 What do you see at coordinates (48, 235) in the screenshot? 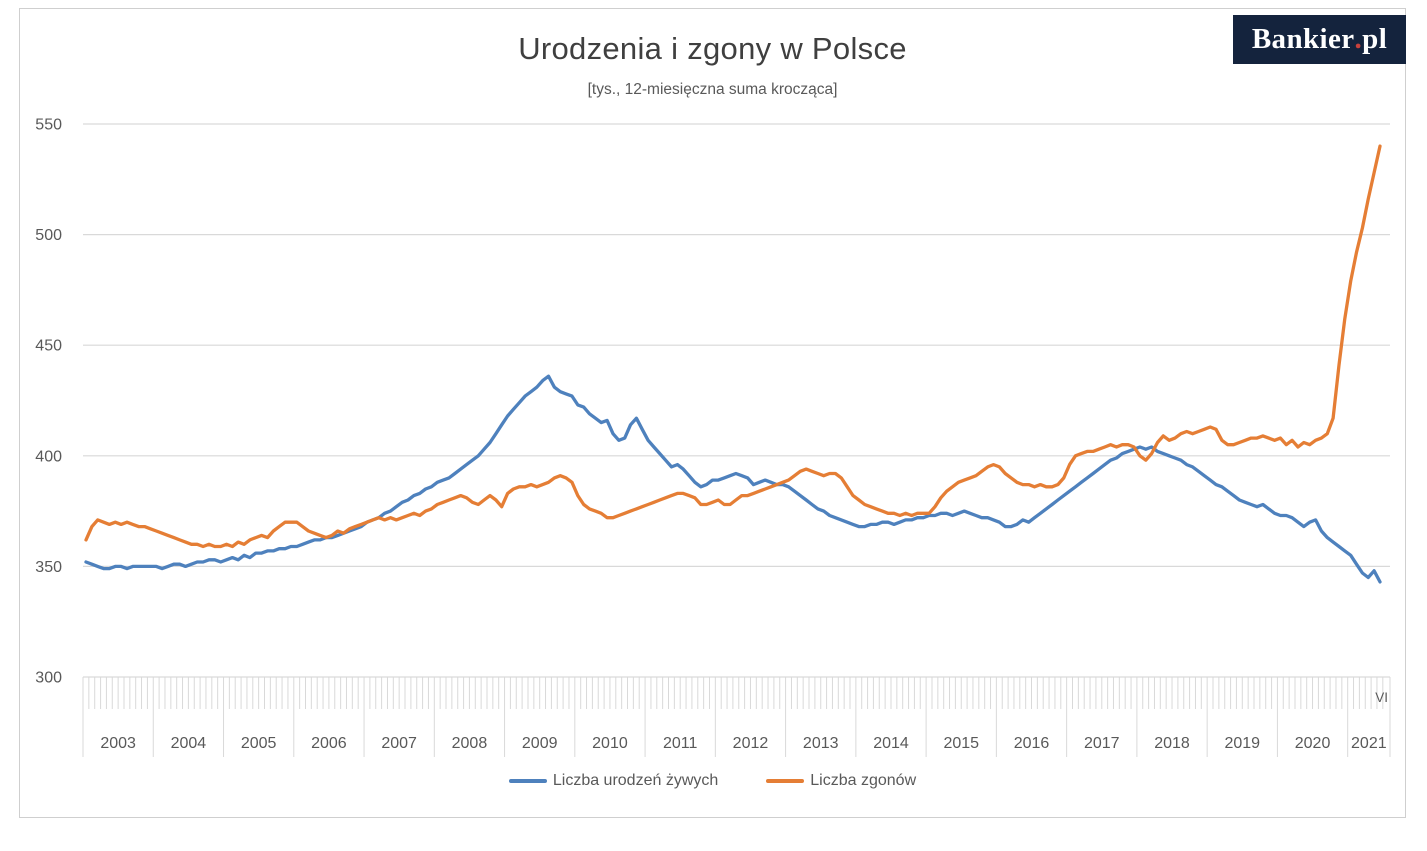
I see `y-tick-label-500: 500` at bounding box center [48, 235].